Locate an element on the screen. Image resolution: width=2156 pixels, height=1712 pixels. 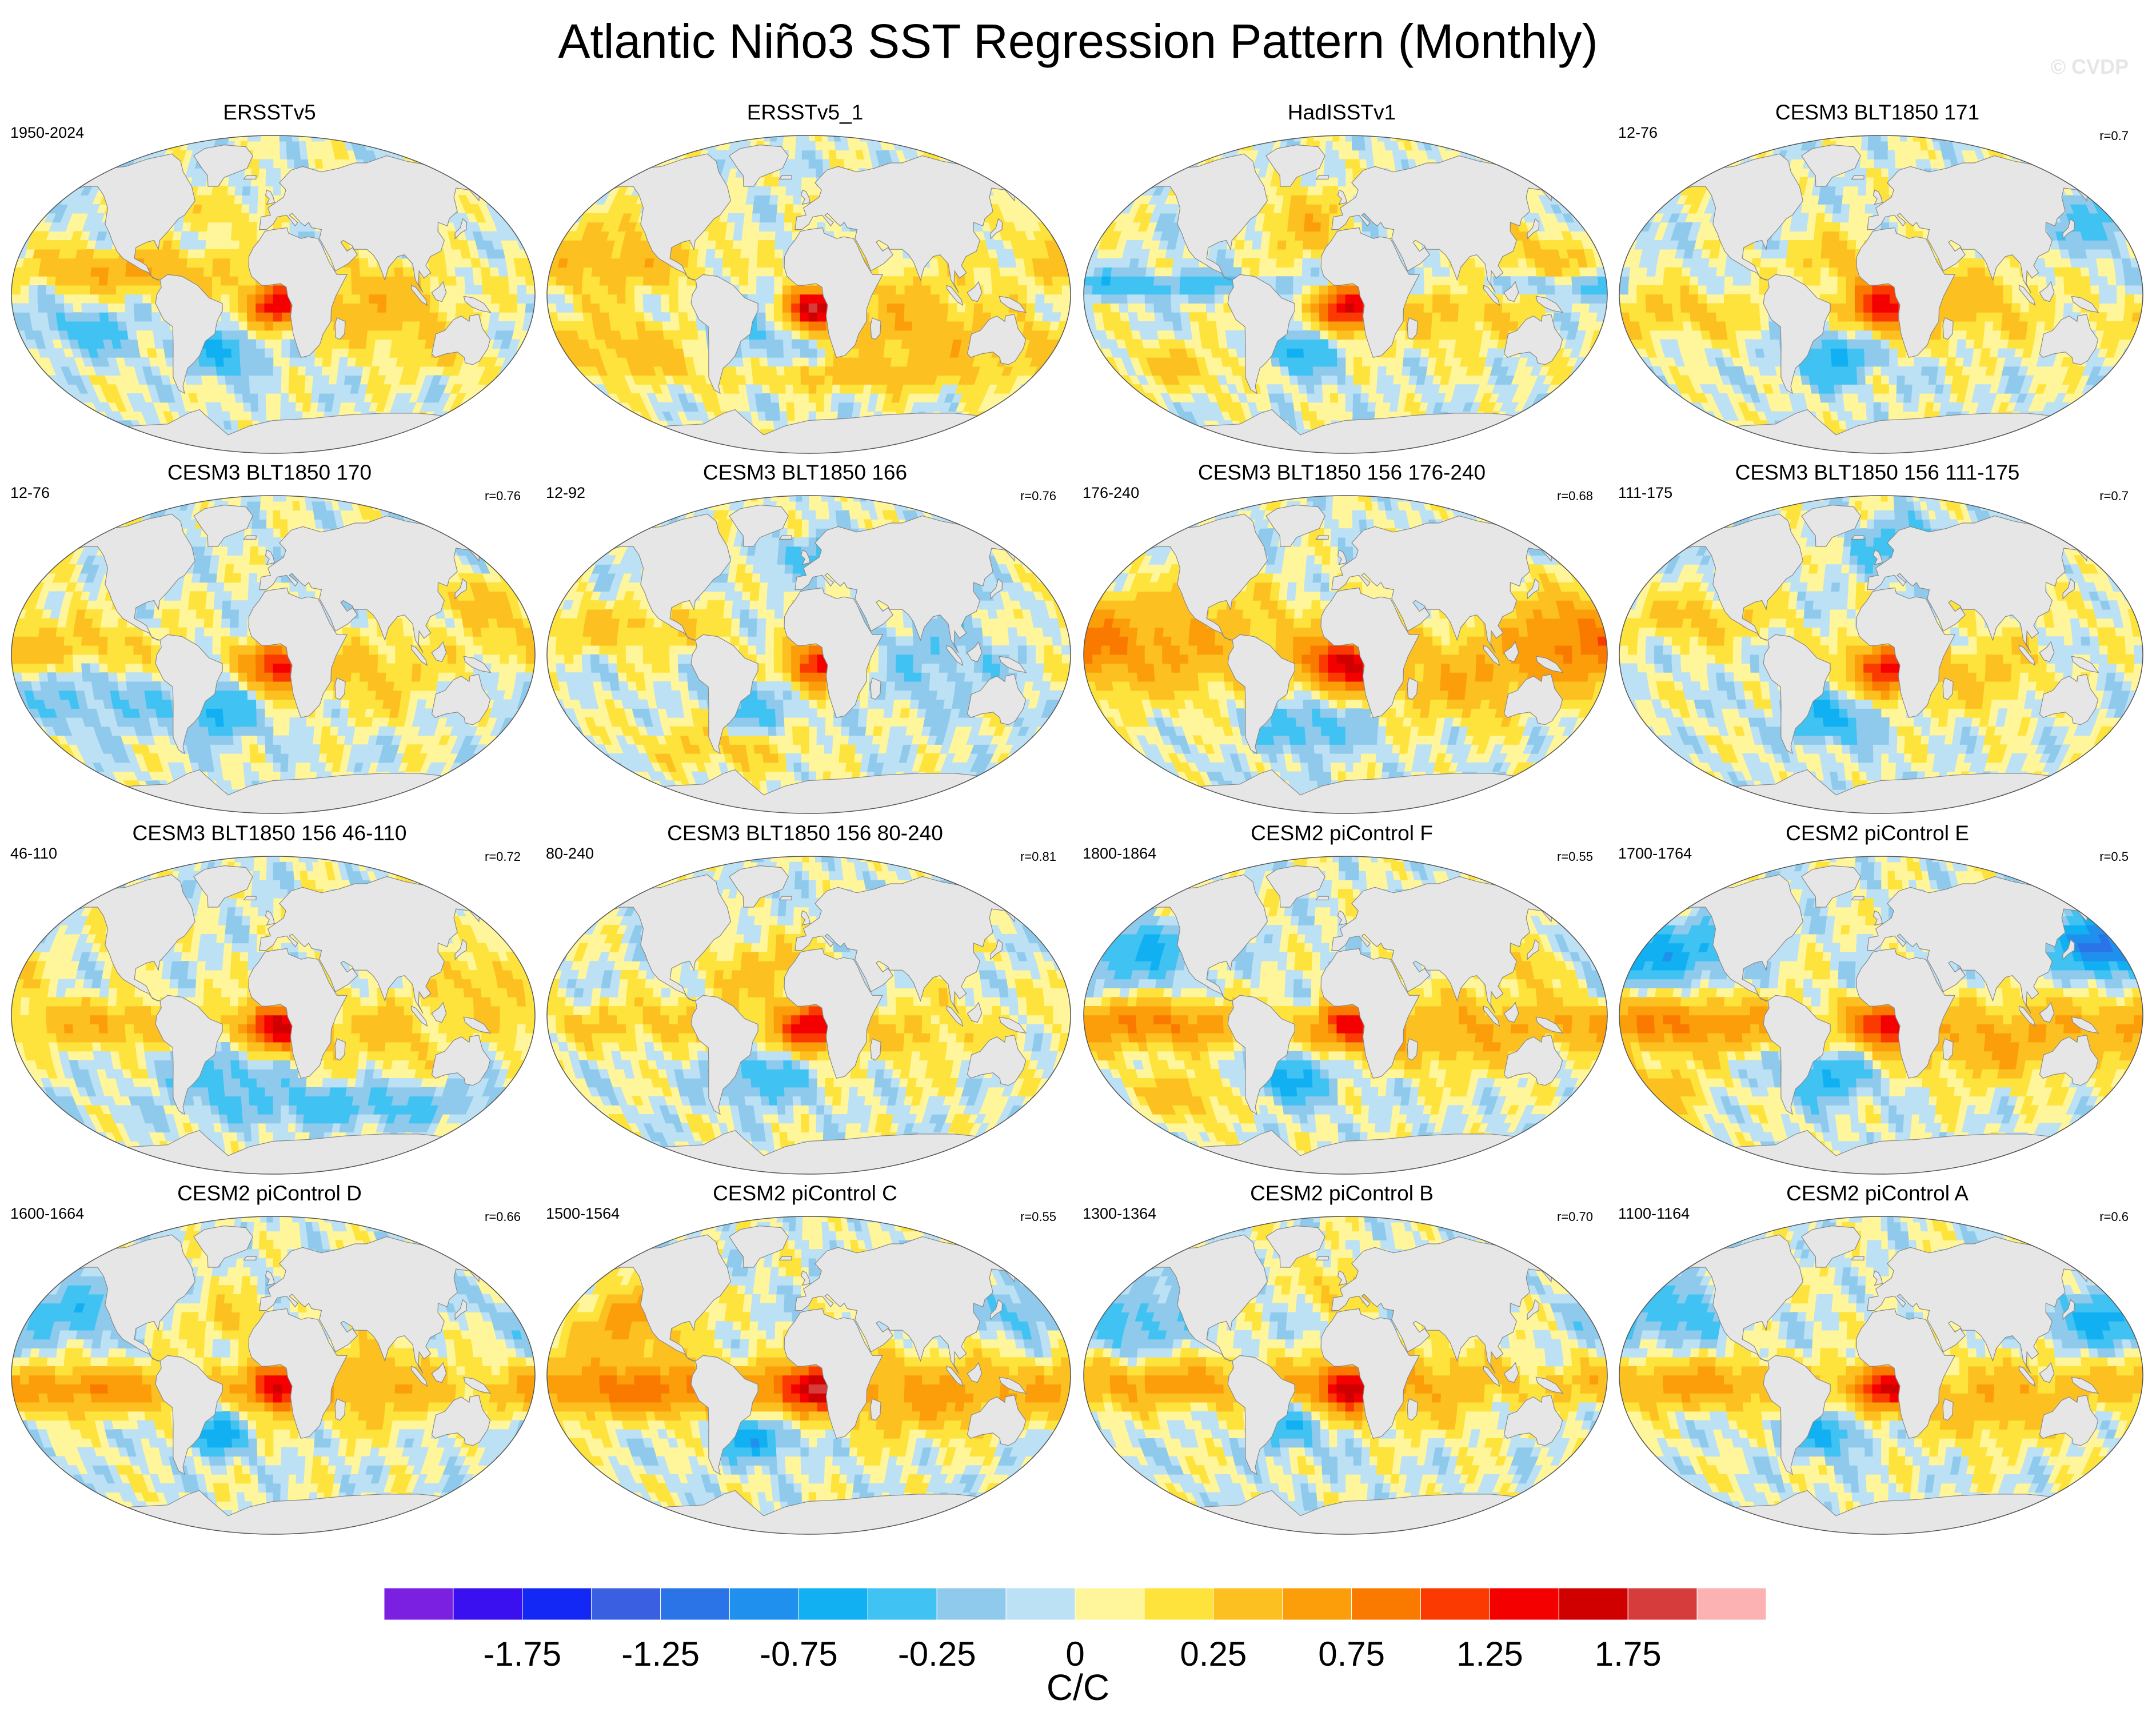
panel-title: CESM2 piControl A is located at coordinates (1877, 1193).